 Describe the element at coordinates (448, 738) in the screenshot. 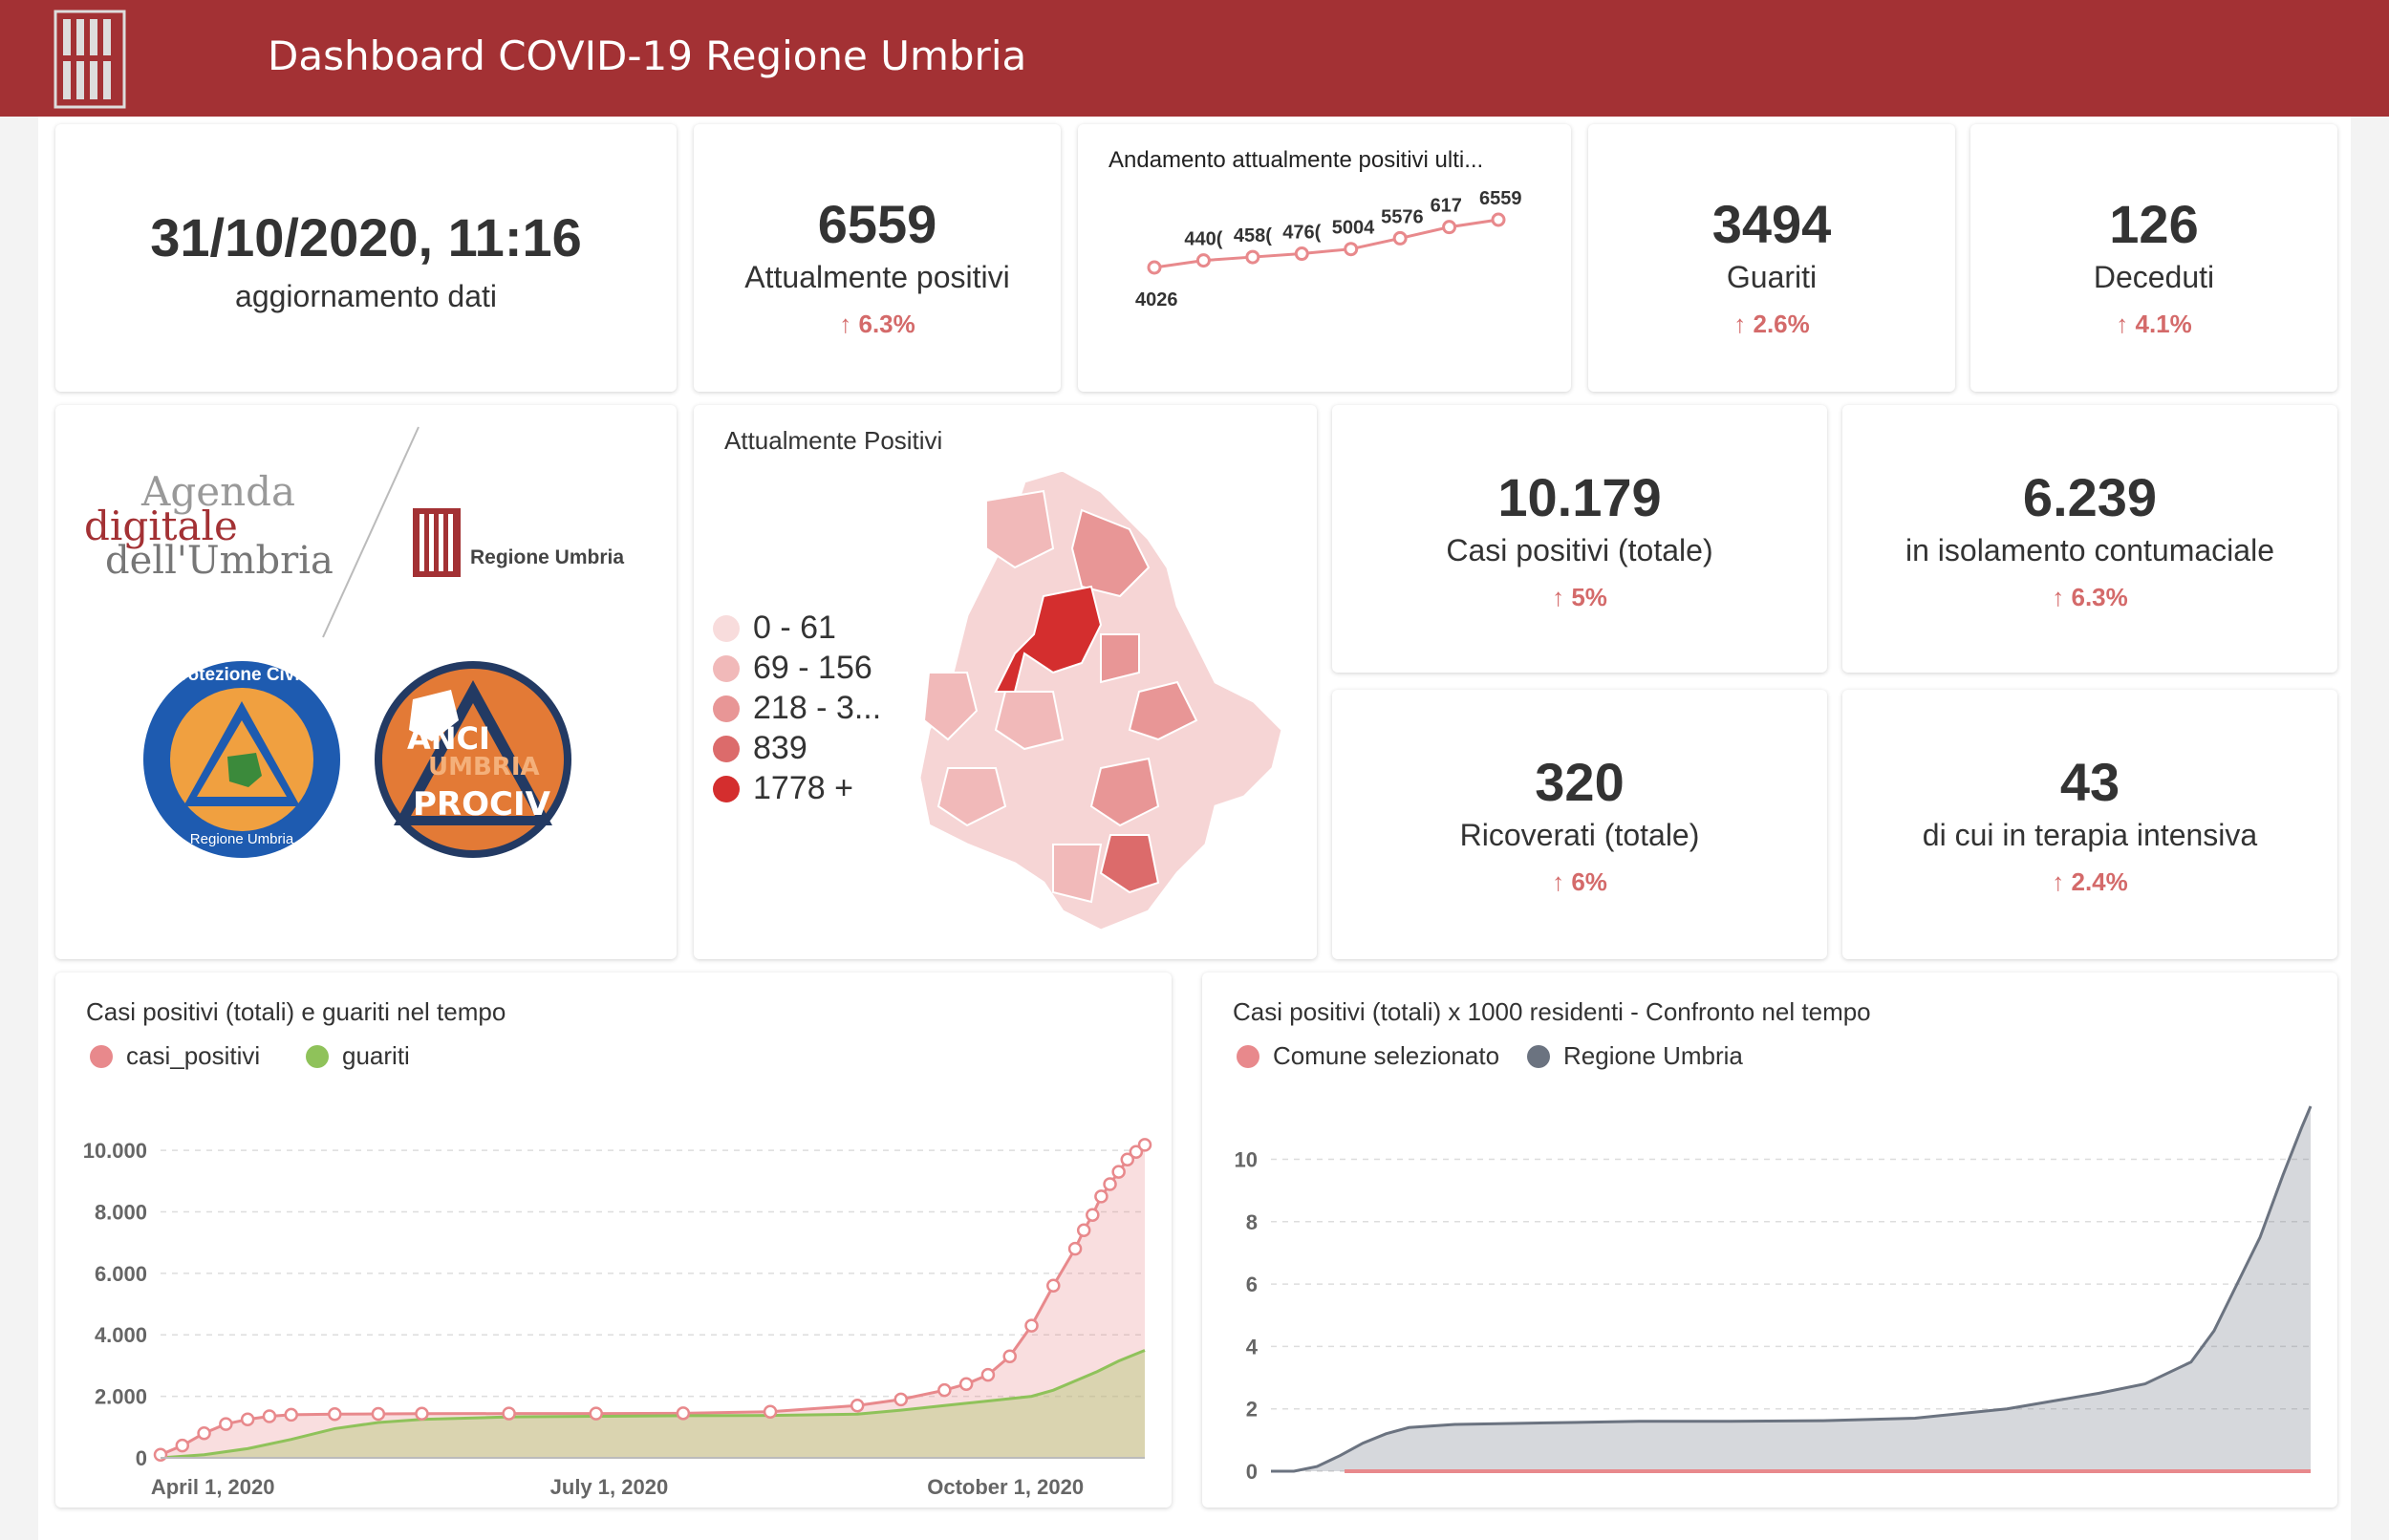

I see `anci-text: ANCI` at that location.